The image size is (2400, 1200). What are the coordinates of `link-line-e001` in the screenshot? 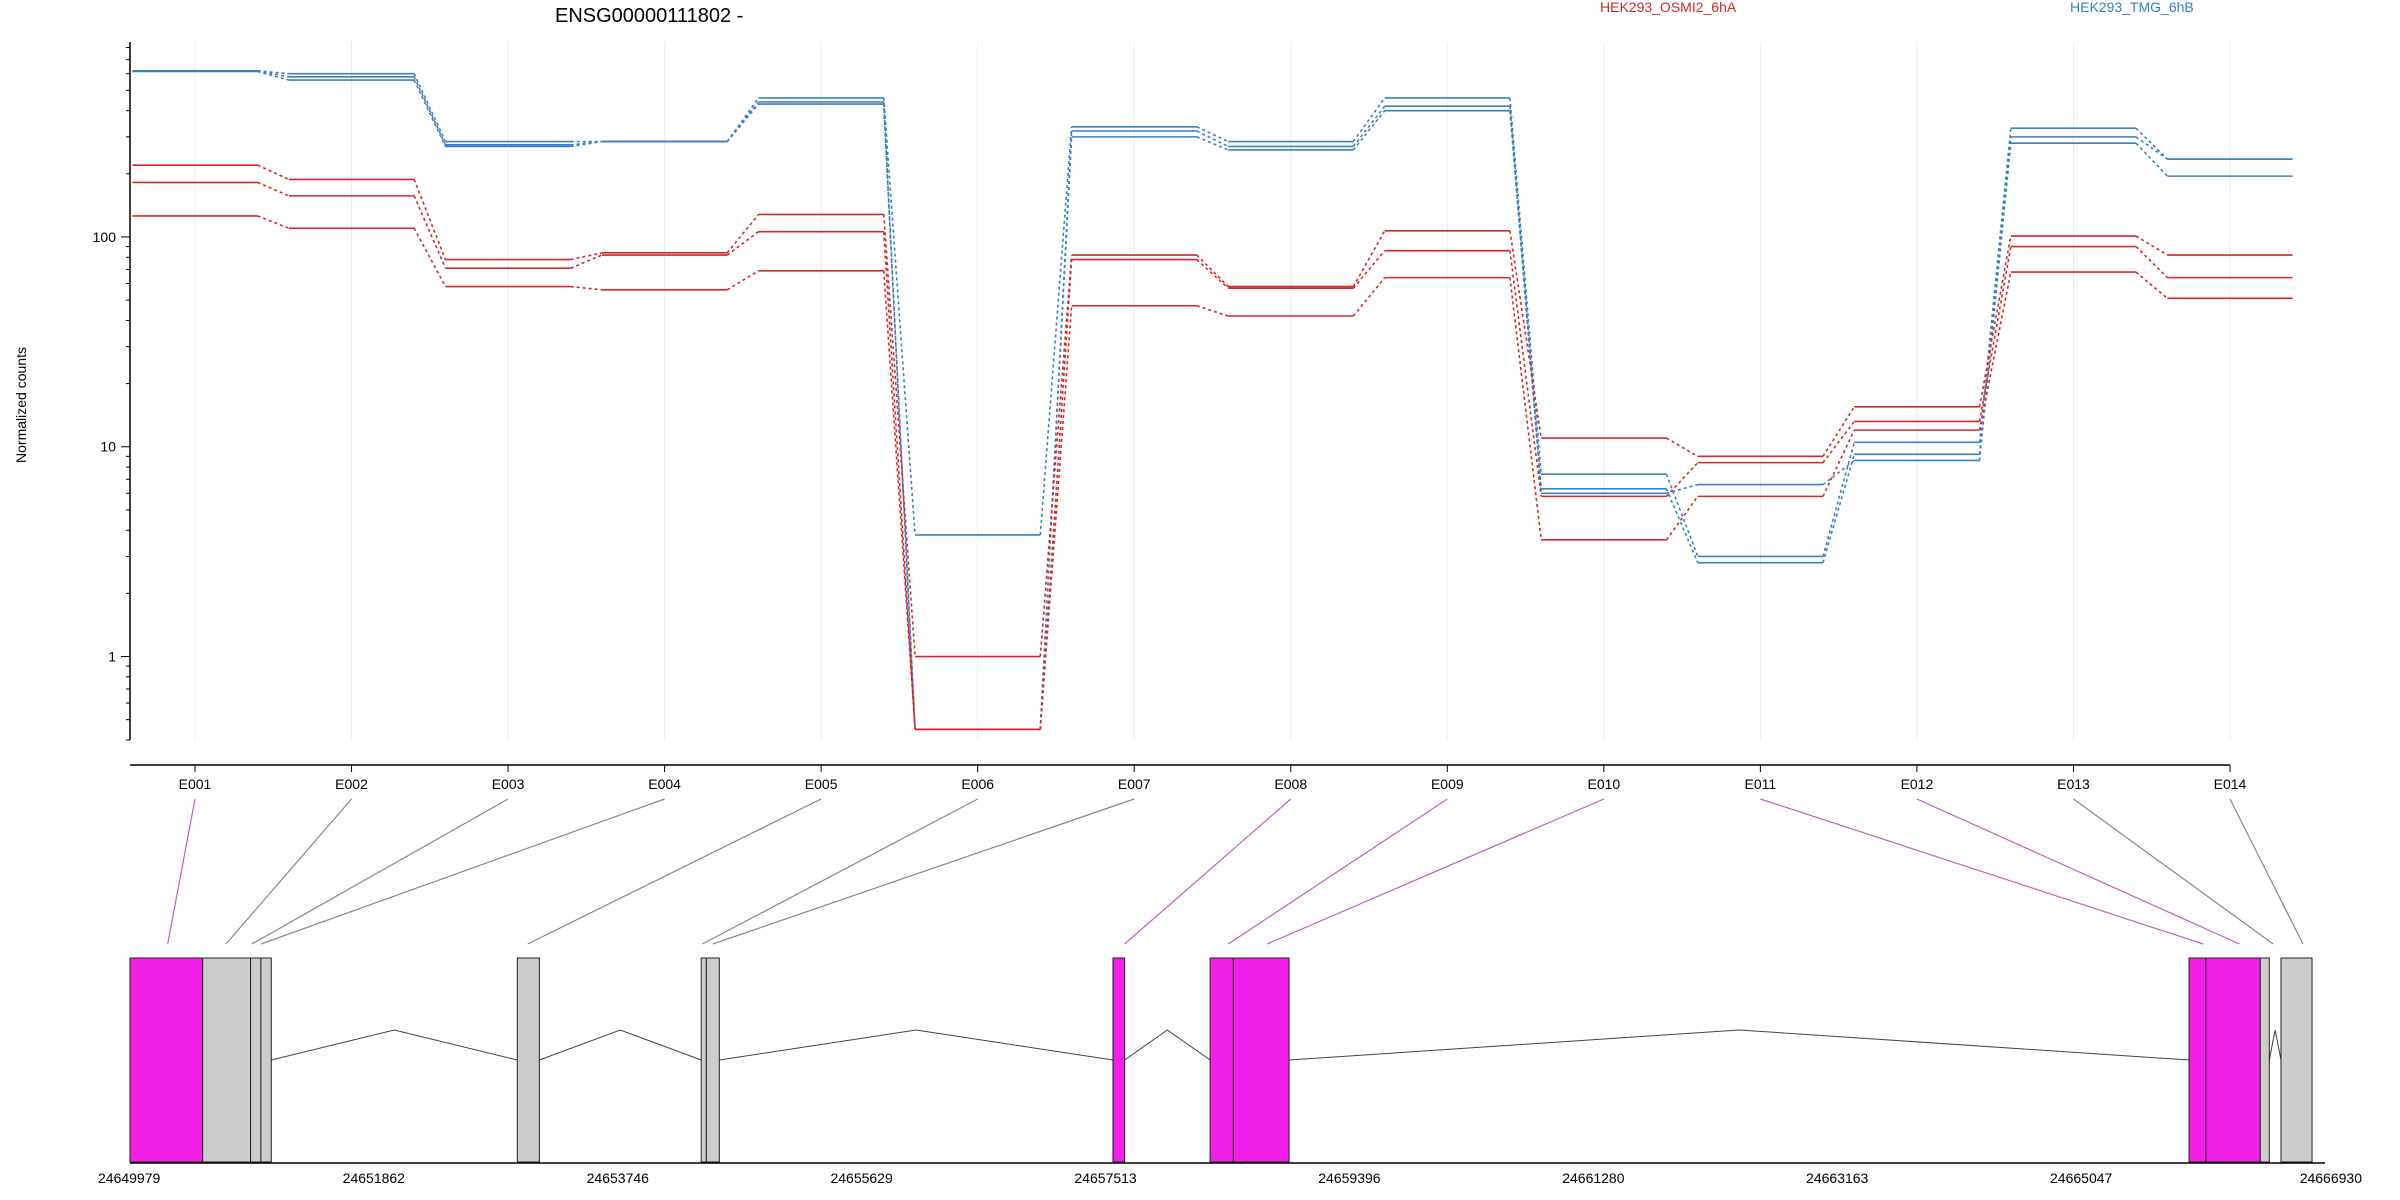 It's located at (181, 871).